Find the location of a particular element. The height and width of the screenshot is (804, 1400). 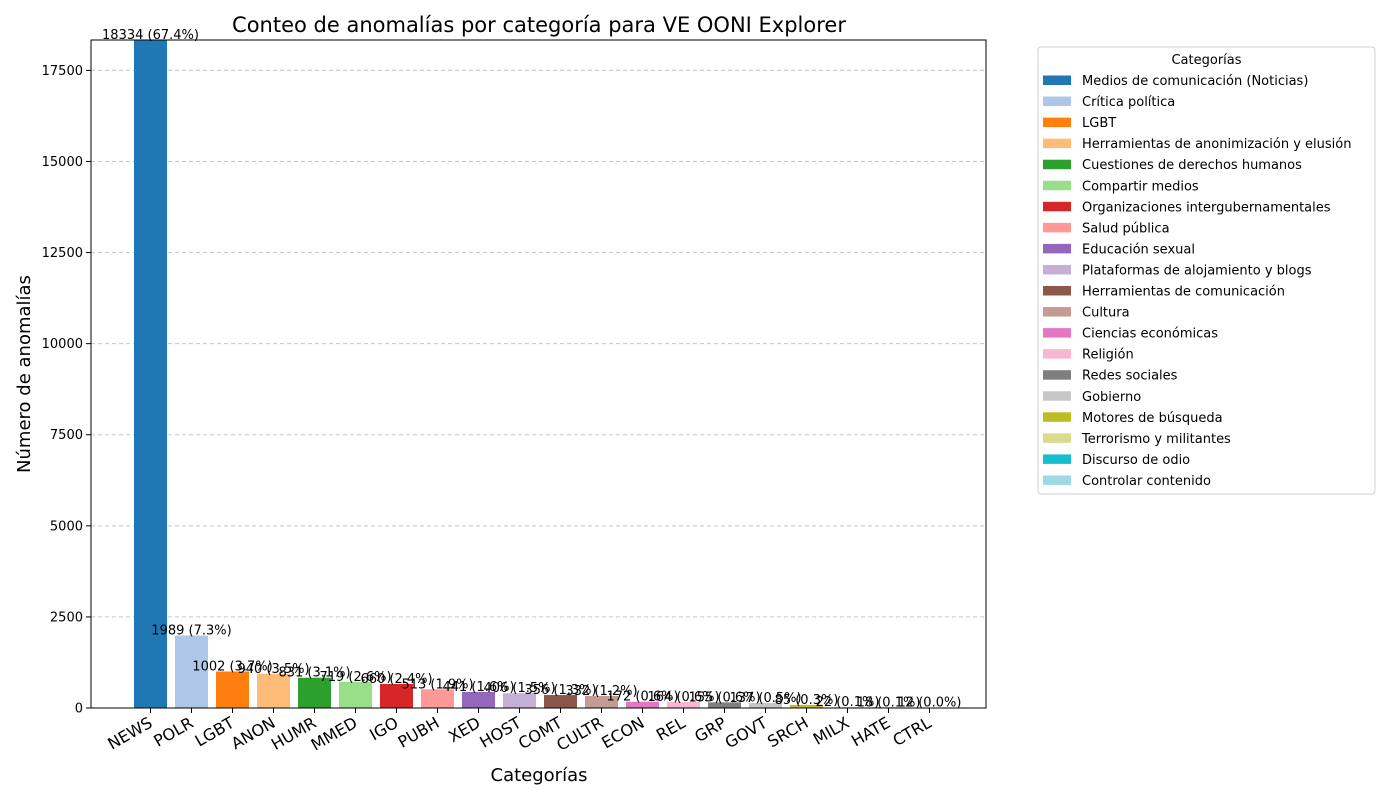

data-label: 12 (0.0%) is located at coordinates (930, 703).